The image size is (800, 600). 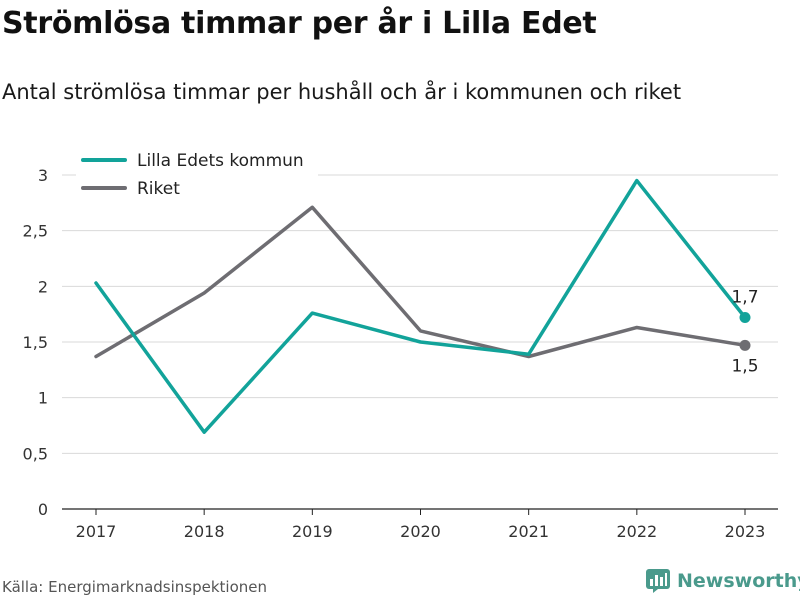 I want to click on y-tick-label: 2, so click(x=43, y=286).